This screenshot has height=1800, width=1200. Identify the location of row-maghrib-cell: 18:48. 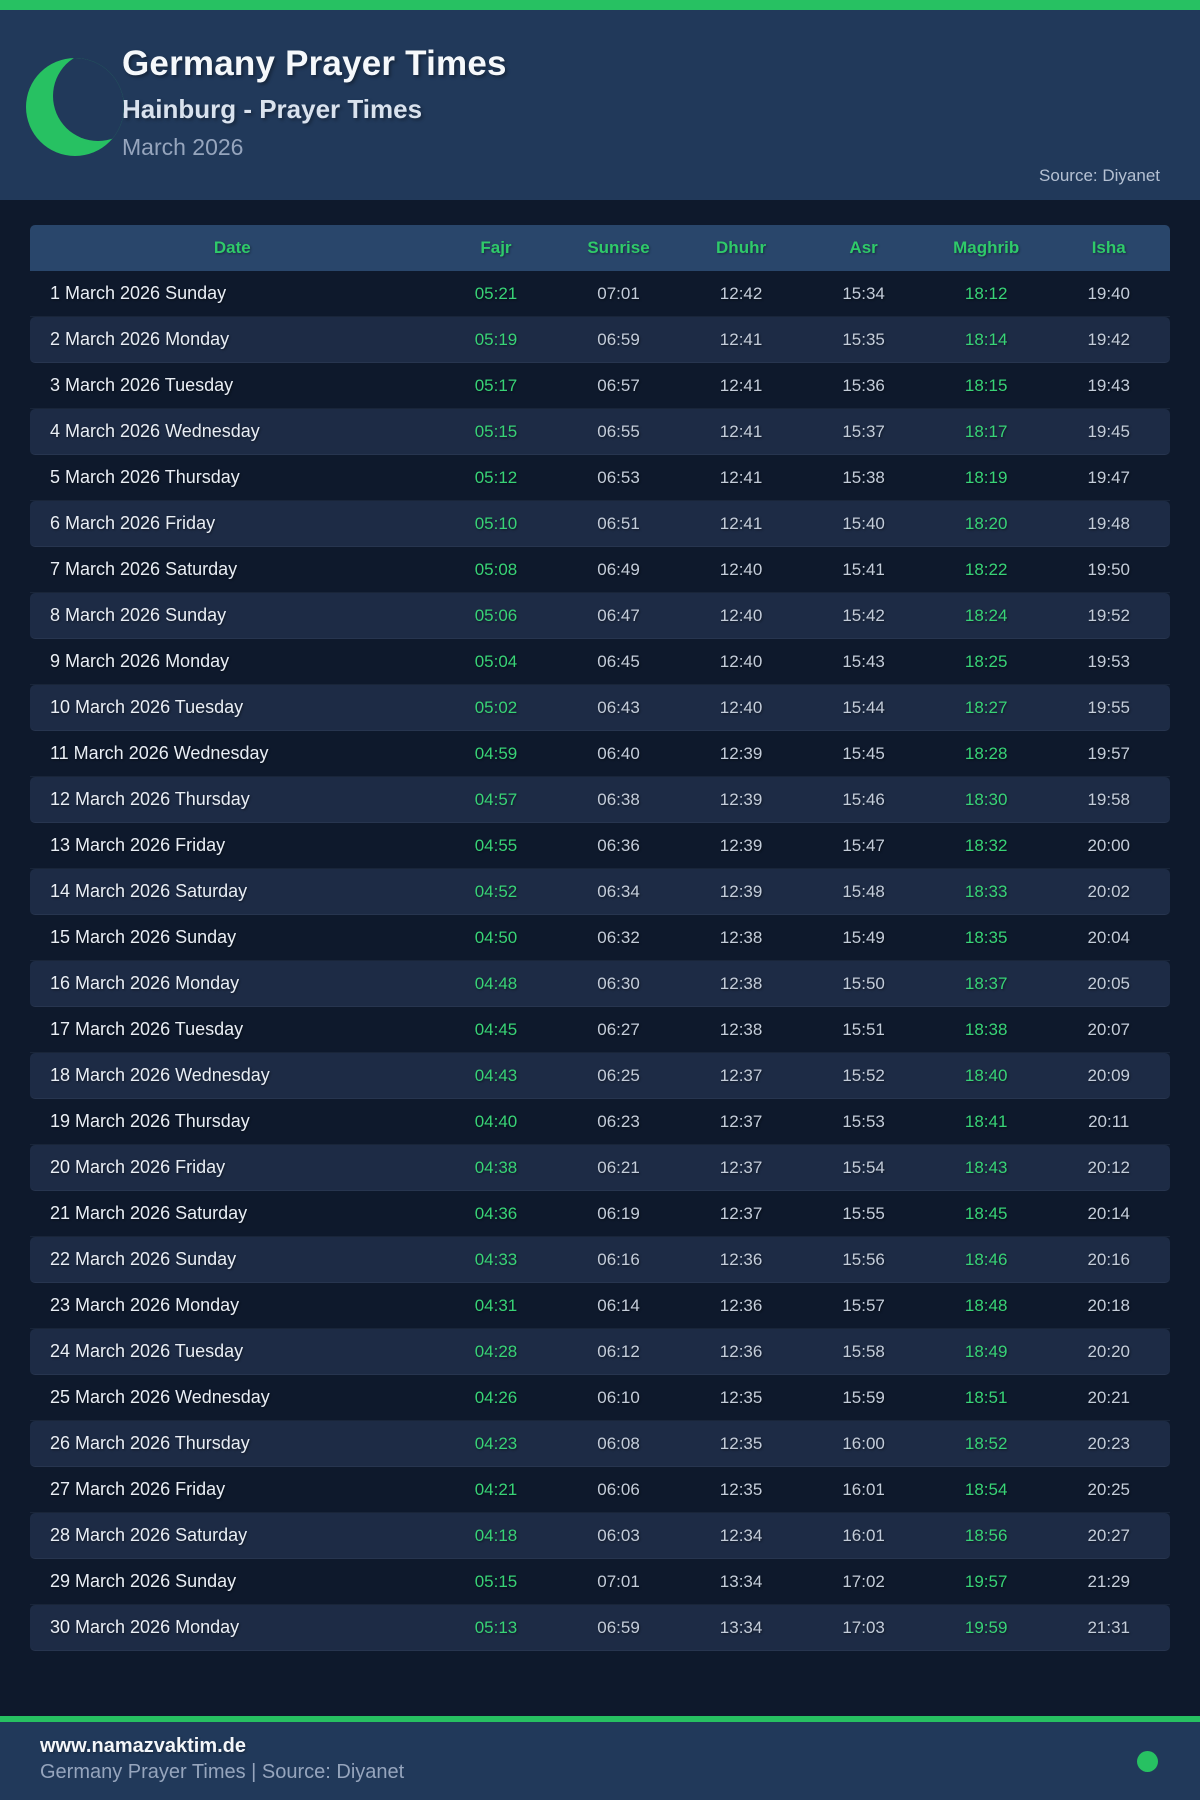
(986, 1306).